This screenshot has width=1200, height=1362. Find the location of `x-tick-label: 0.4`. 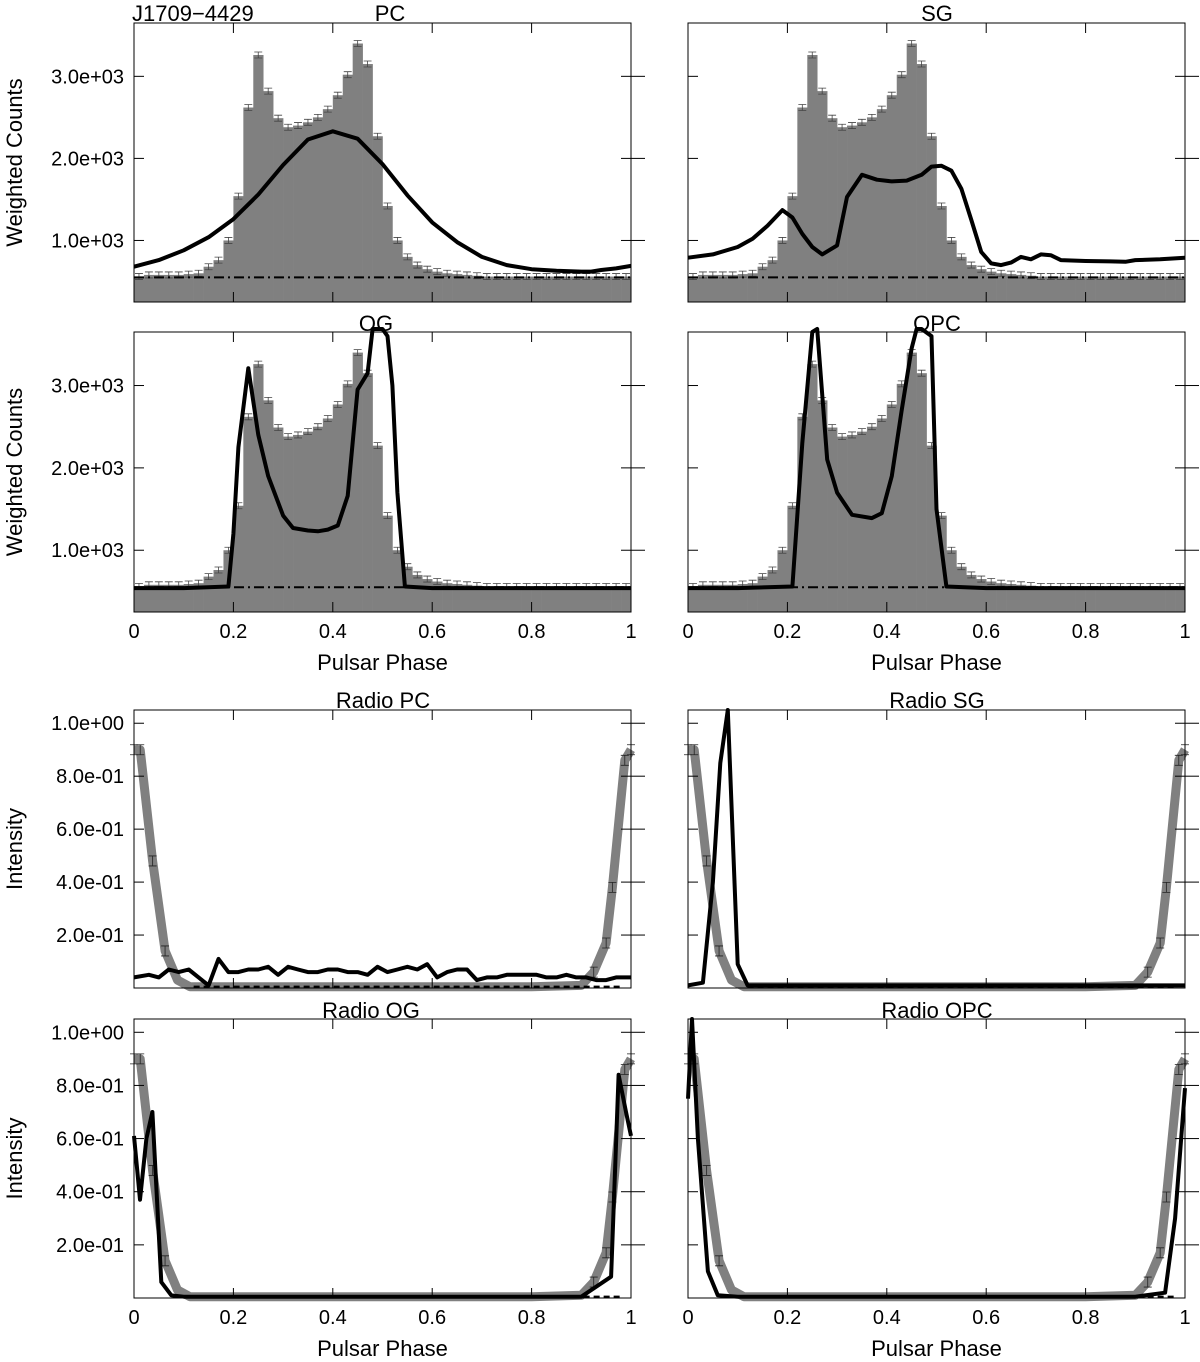

x-tick-label: 0.4 is located at coordinates (333, 632).